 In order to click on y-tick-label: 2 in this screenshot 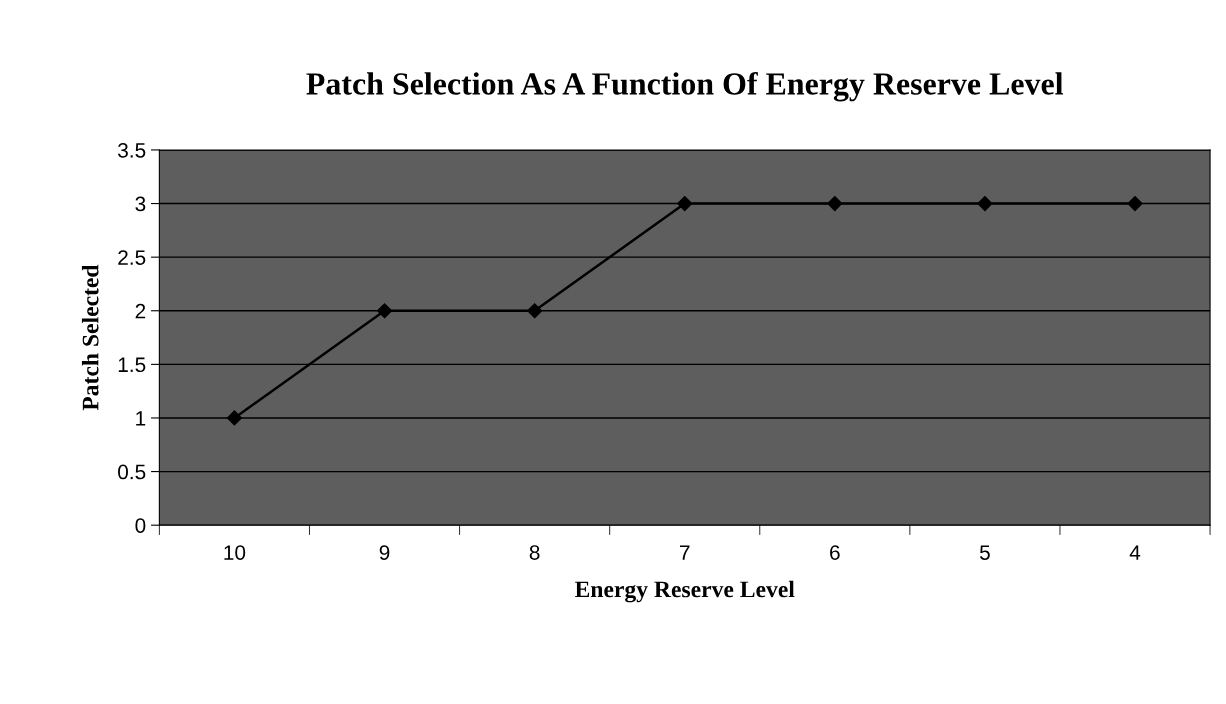, I will do `click(140, 311)`.